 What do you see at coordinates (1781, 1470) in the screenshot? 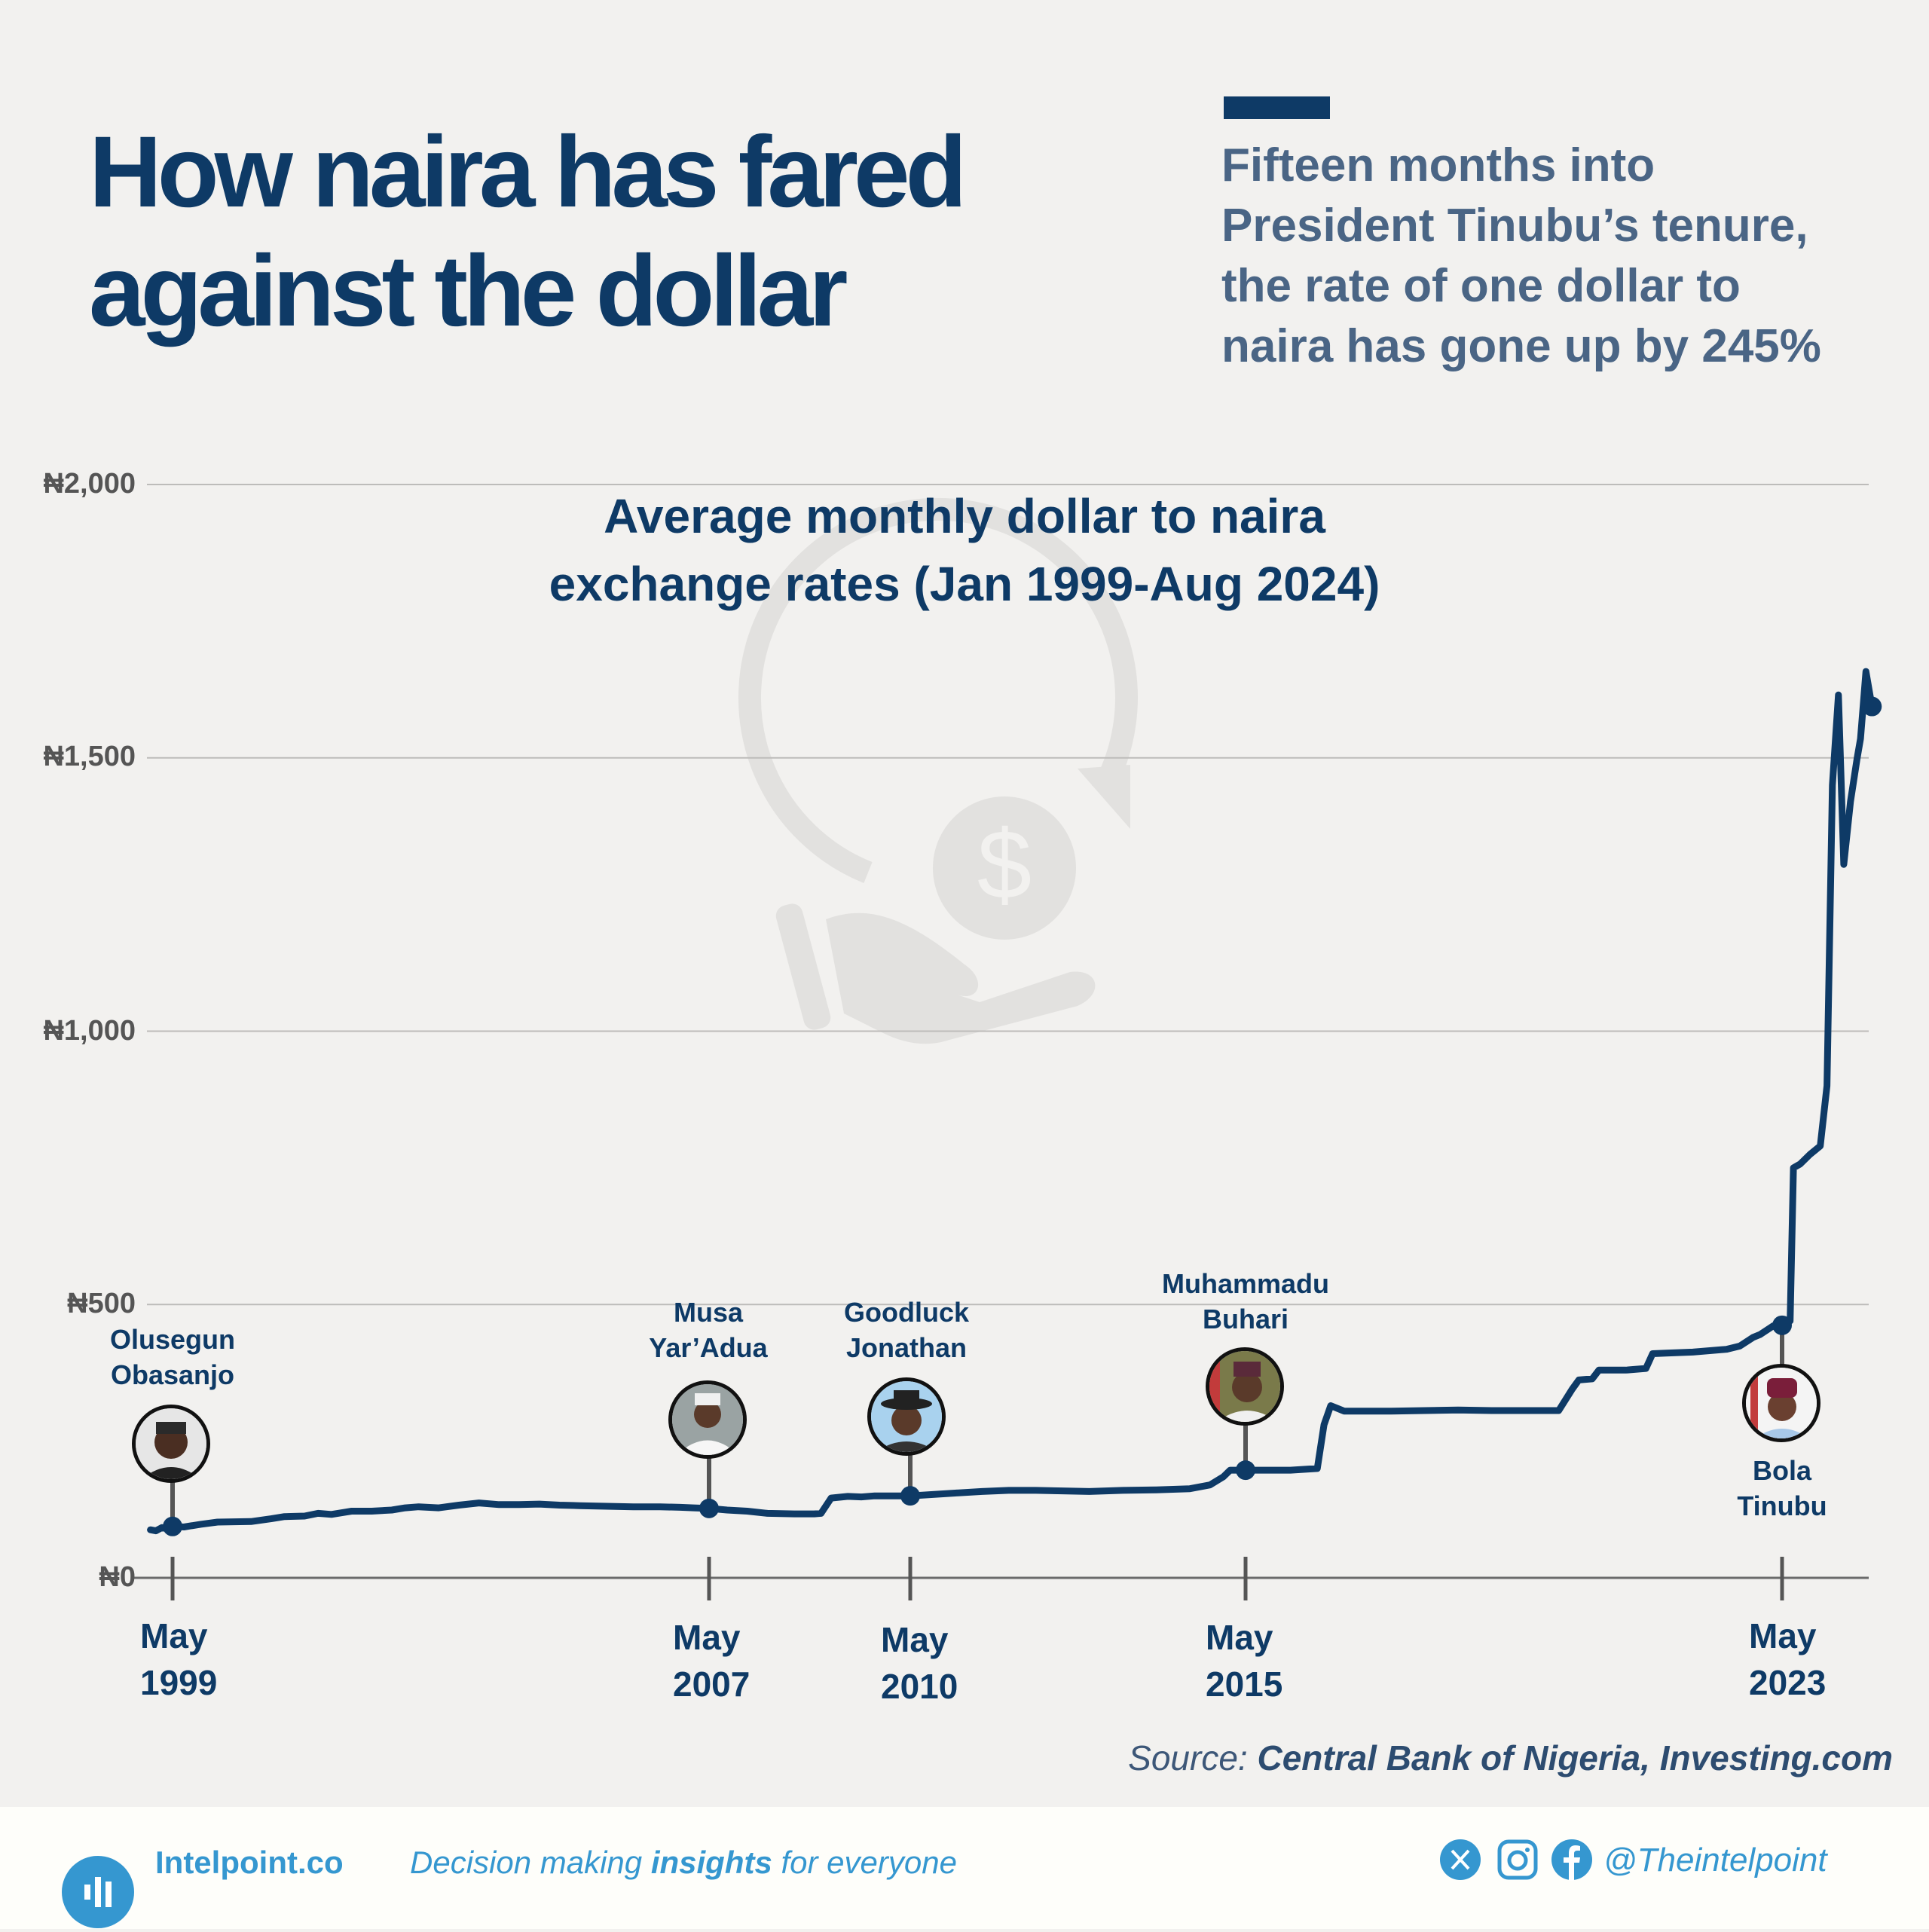
I see `name-line: Bola` at bounding box center [1781, 1470].